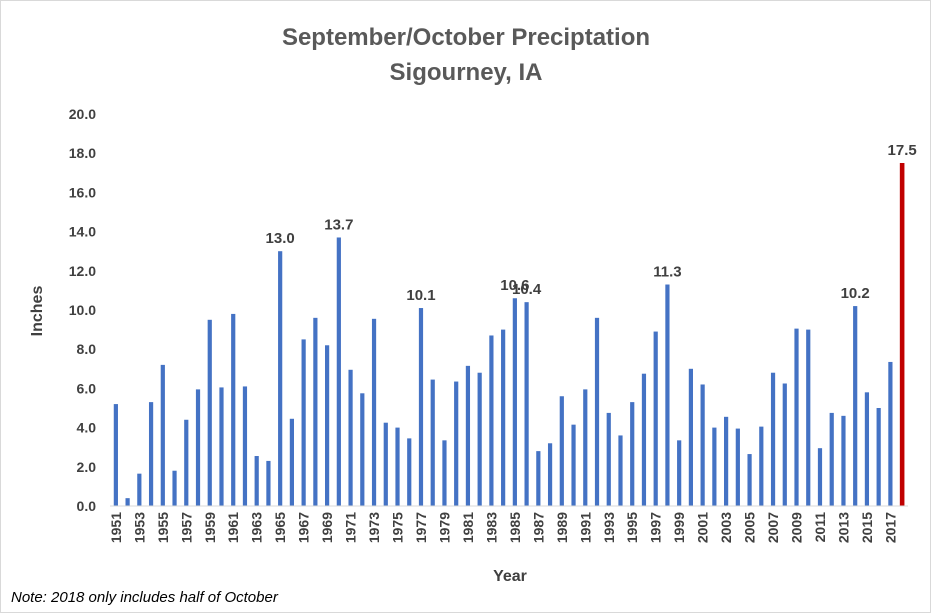  I want to click on x-tick-label: 1957, so click(186, 527).